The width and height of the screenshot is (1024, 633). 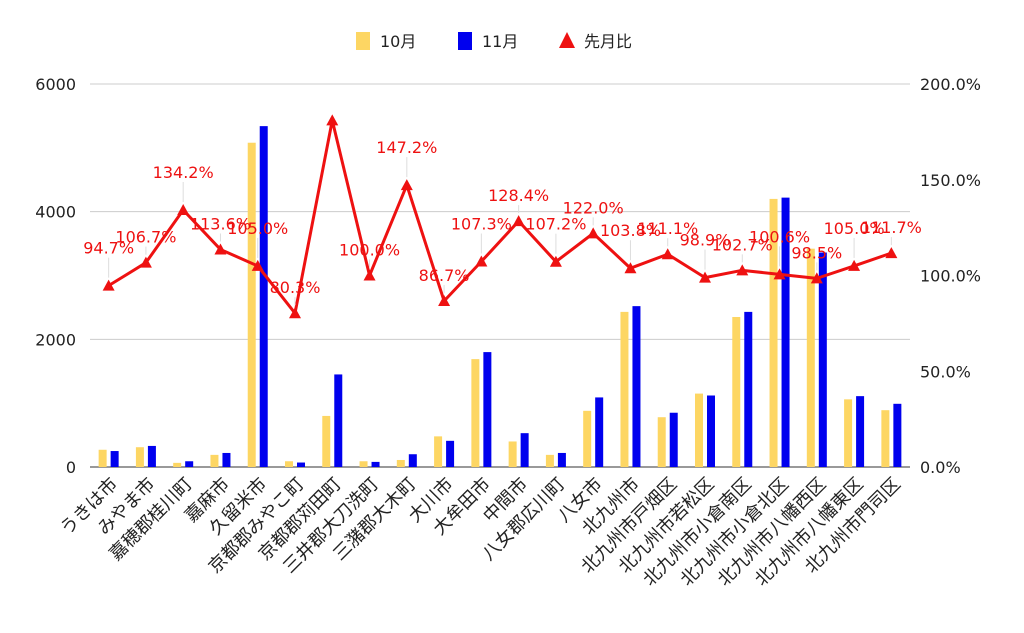 What do you see at coordinates (945, 371) in the screenshot?
I see `right-tick-label: 50.0%` at bounding box center [945, 371].